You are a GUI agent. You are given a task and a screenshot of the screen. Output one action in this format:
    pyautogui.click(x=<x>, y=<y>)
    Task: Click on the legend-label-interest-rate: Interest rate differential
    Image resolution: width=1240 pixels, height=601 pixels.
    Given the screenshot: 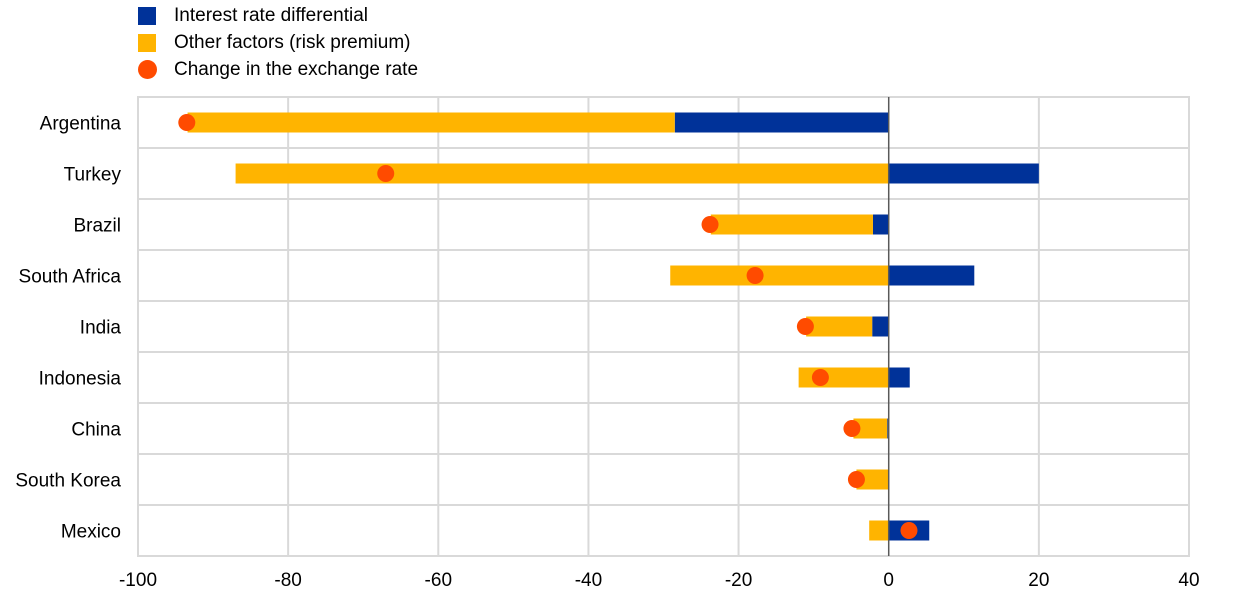 What is the action you would take?
    pyautogui.click(x=271, y=15)
    